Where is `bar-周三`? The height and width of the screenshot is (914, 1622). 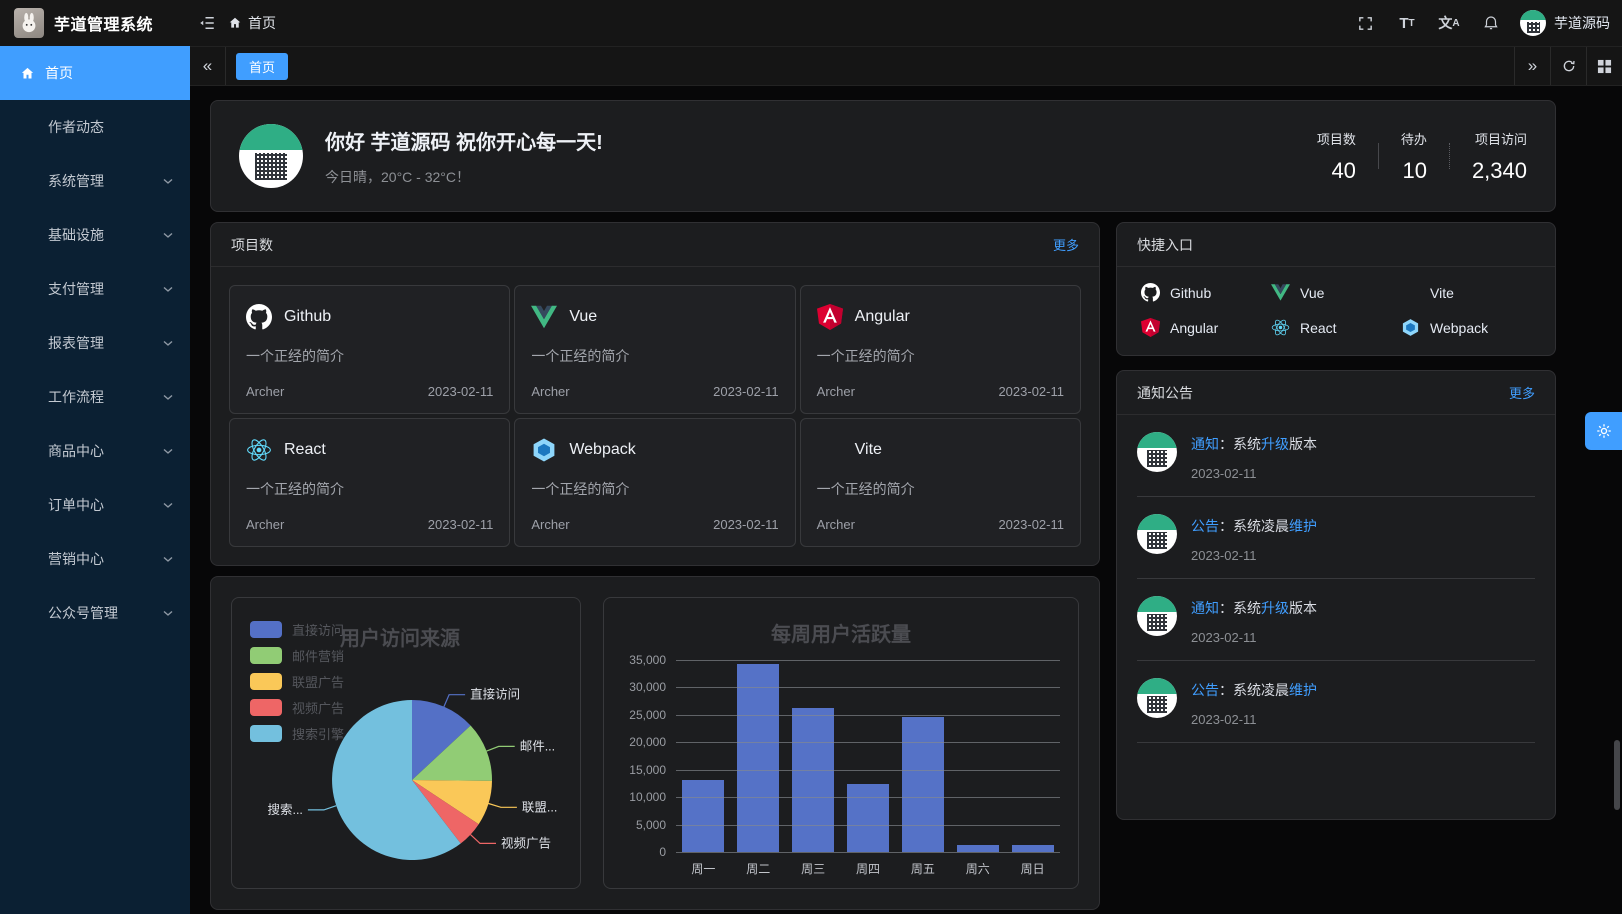
bar-周三 is located at coordinates (813, 779).